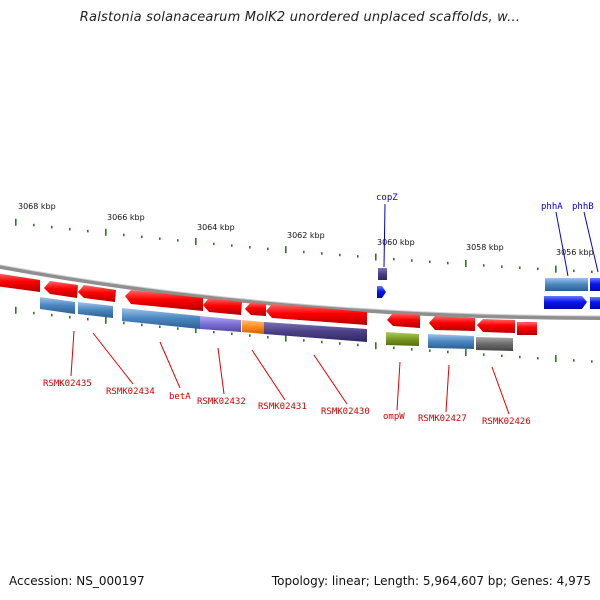  What do you see at coordinates (506, 422) in the screenshot?
I see `gene-label-rsmk02426: RSMK02426` at bounding box center [506, 422].